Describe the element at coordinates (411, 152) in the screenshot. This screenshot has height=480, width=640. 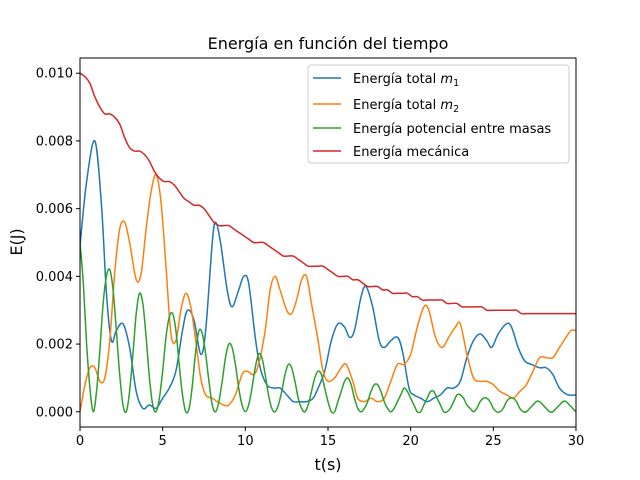
I see `legend-entry-energia-mecanica: Energía mecánica` at that location.